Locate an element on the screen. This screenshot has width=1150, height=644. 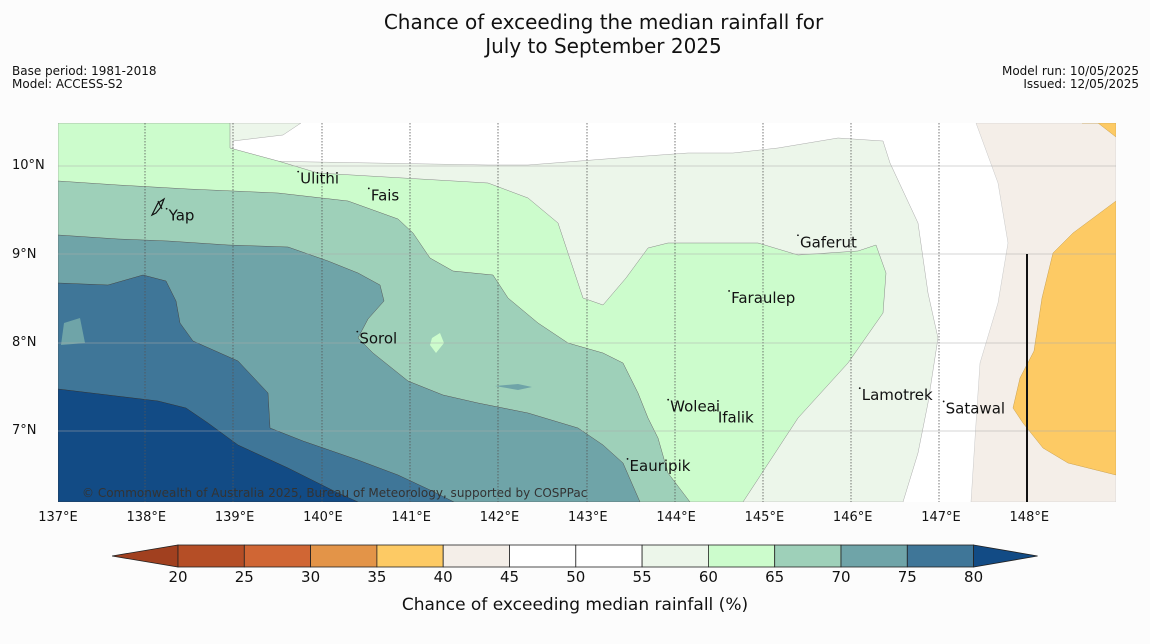
place-label: Woleai is located at coordinates (695, 407).